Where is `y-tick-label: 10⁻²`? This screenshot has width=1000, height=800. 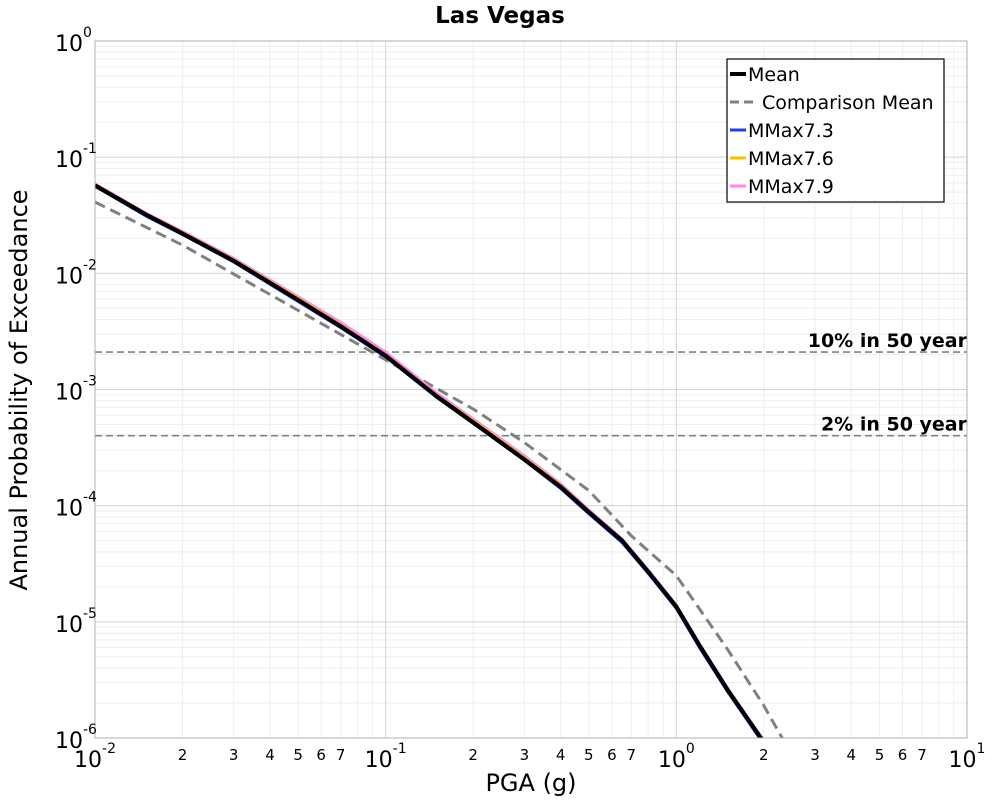
y-tick-label: 10⁻² is located at coordinates (76, 273).